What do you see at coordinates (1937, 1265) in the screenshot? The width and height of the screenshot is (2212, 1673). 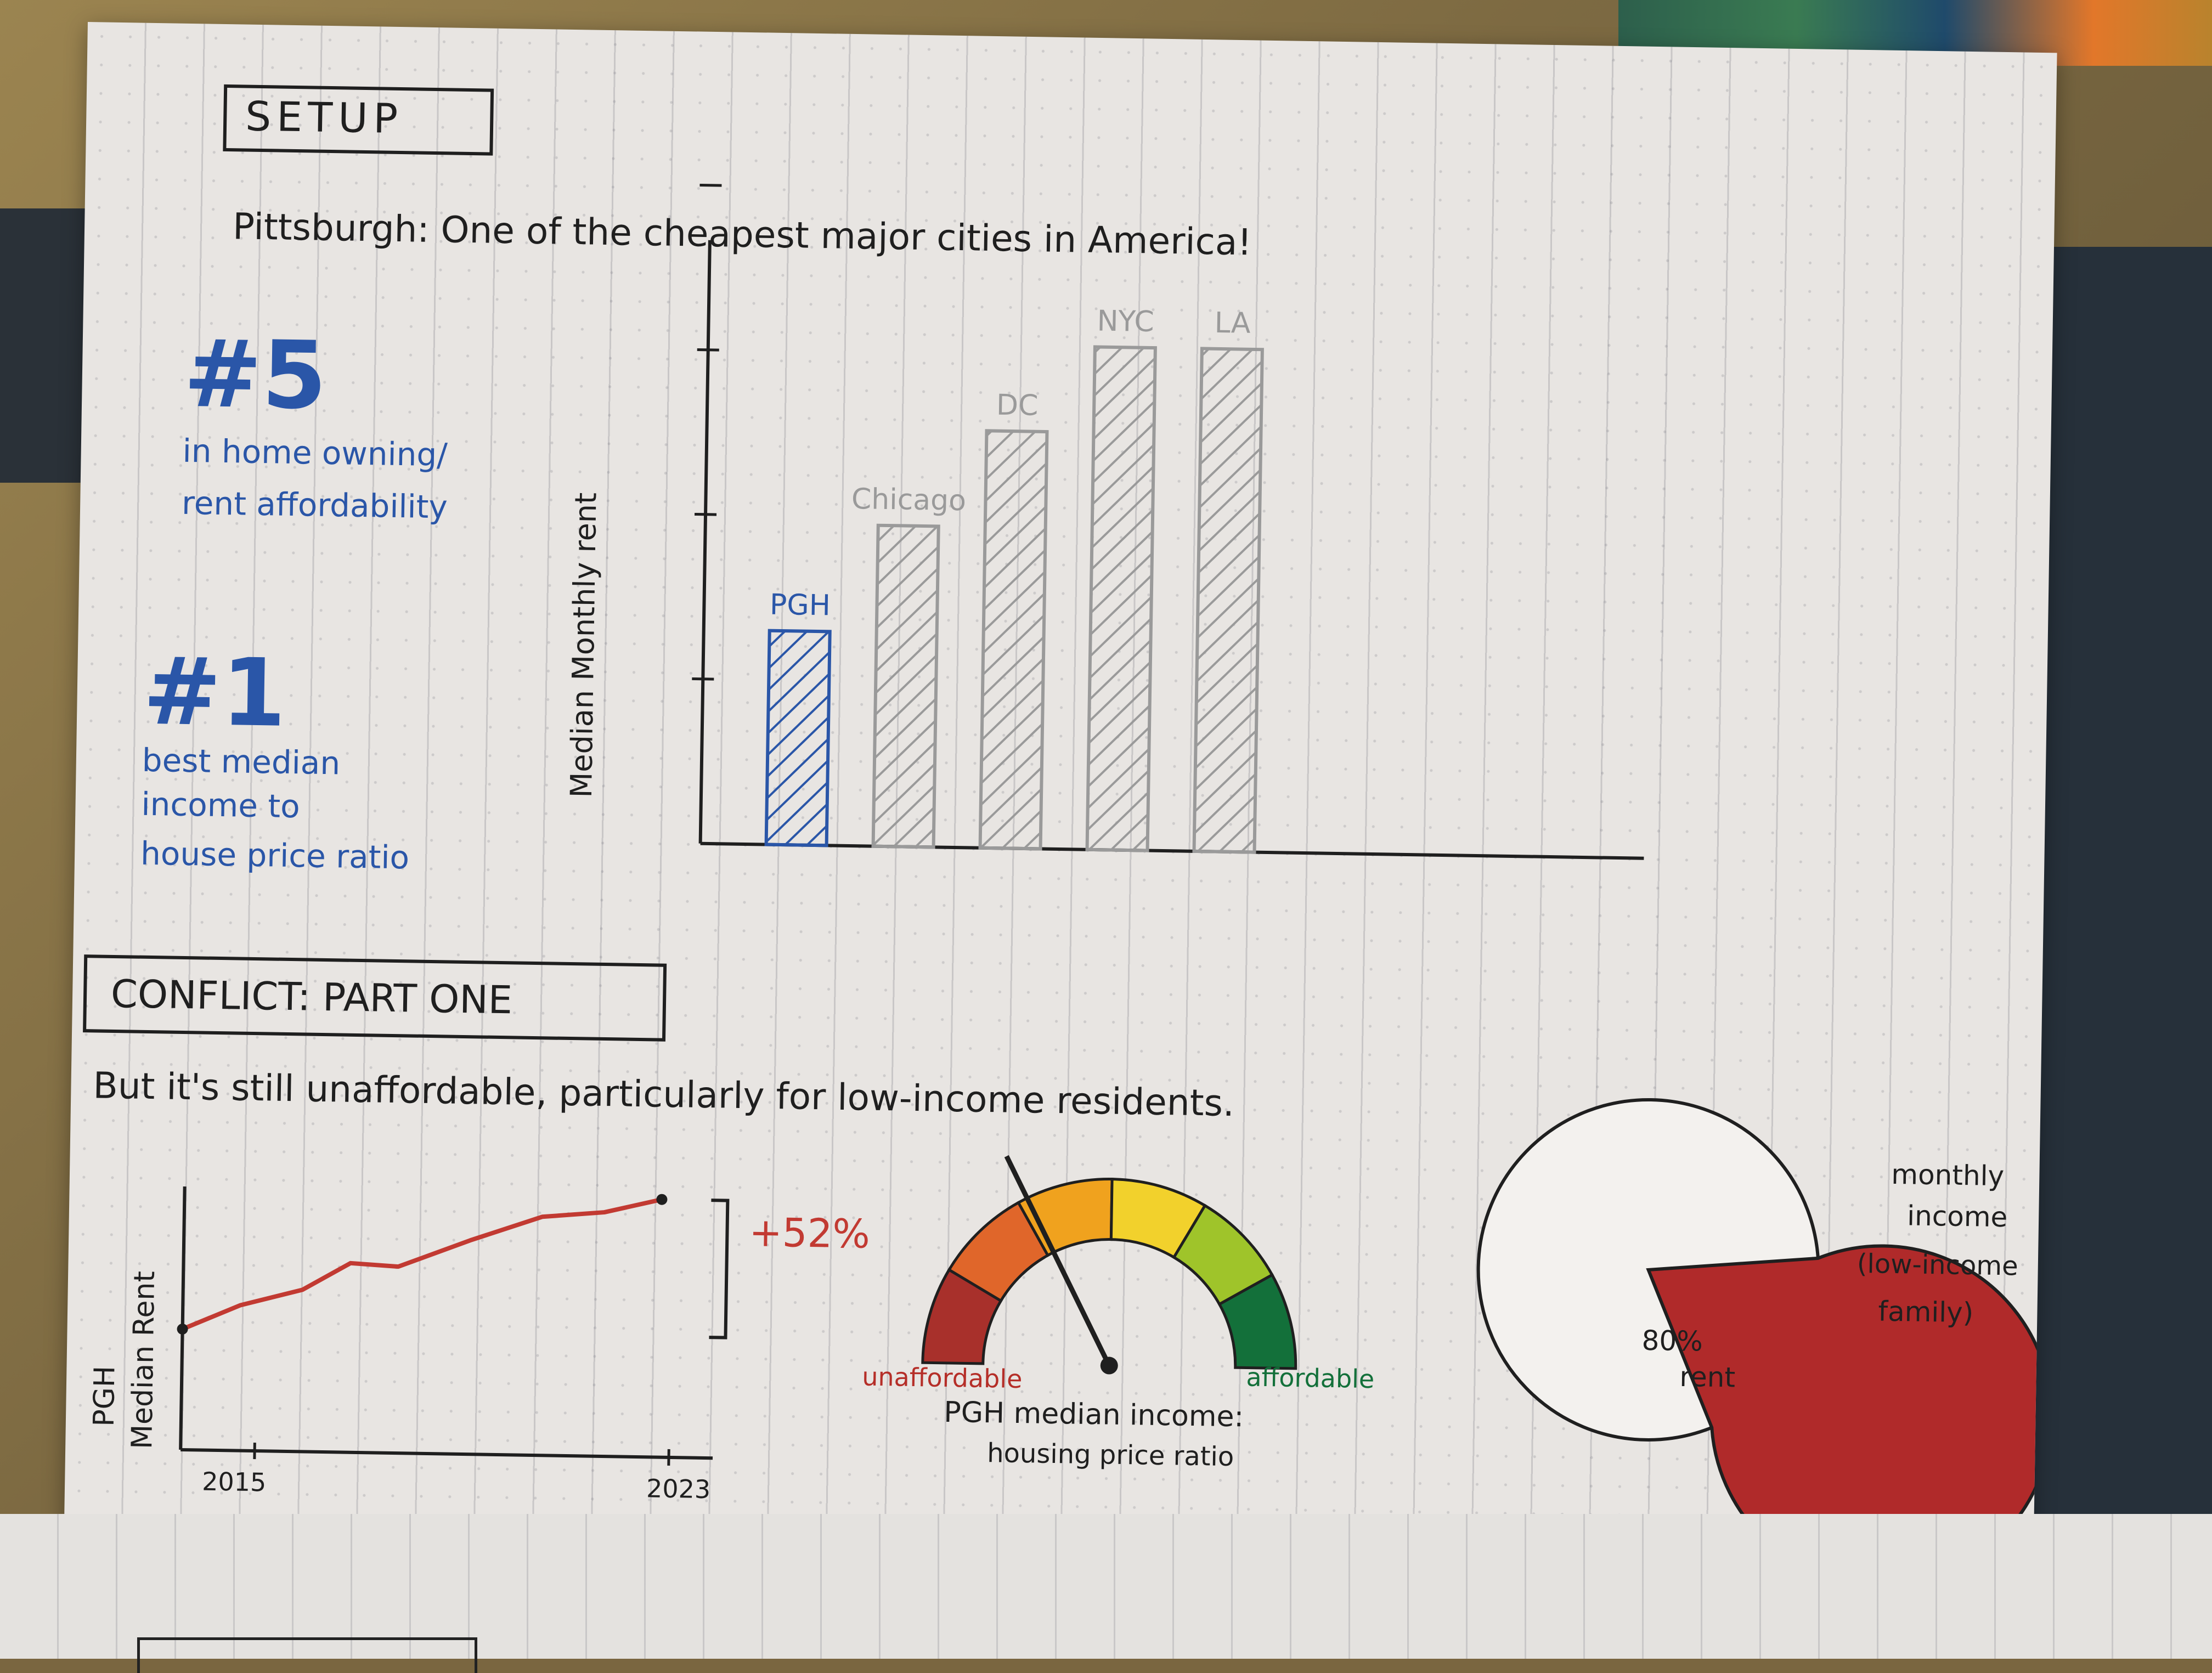 I see `pie-outside-3: (low-income` at bounding box center [1937, 1265].